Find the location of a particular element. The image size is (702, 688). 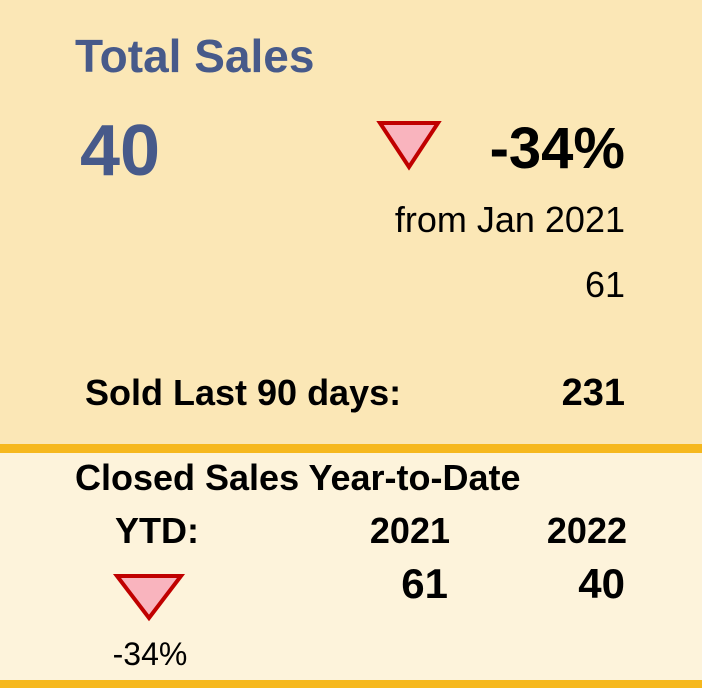

column-header: 2022 is located at coordinates (587, 530).